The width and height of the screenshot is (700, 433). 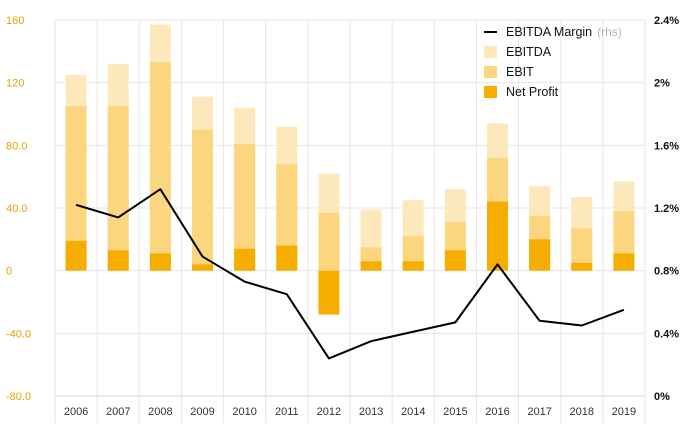 What do you see at coordinates (18, 334) in the screenshot?
I see `y-left-tick-label: -40.0` at bounding box center [18, 334].